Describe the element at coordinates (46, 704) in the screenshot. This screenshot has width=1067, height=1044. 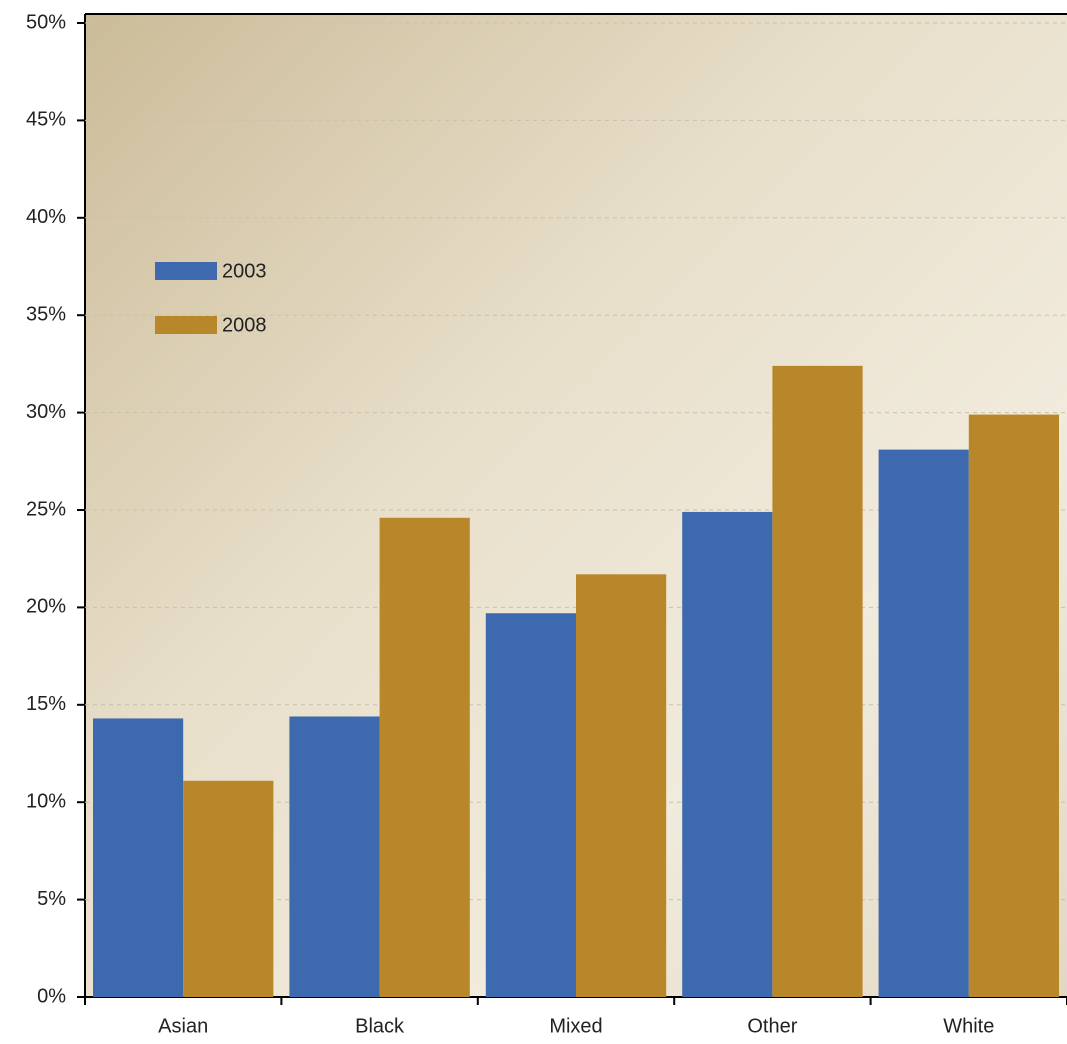
I see `y-tick-label: 15%` at that location.